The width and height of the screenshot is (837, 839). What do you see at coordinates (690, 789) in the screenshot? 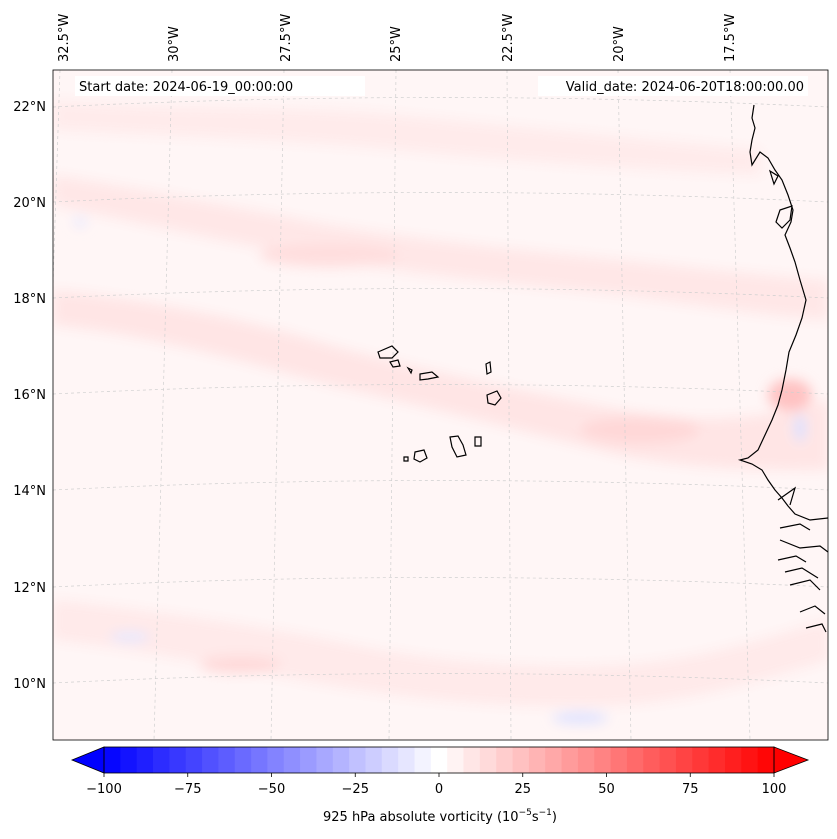
I see `colorbar-tick-label: 75` at bounding box center [690, 789].